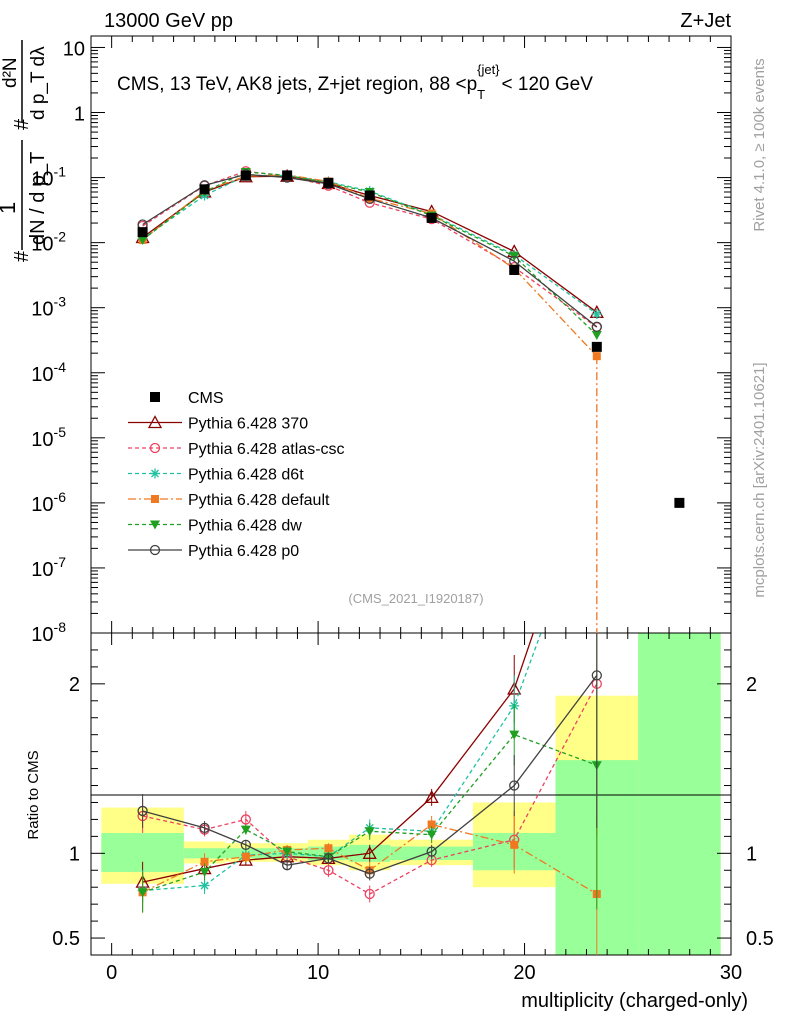 The image size is (786, 1024). Describe the element at coordinates (248, 424) in the screenshot. I see `legend-label: Pythia 6.428 370` at that location.